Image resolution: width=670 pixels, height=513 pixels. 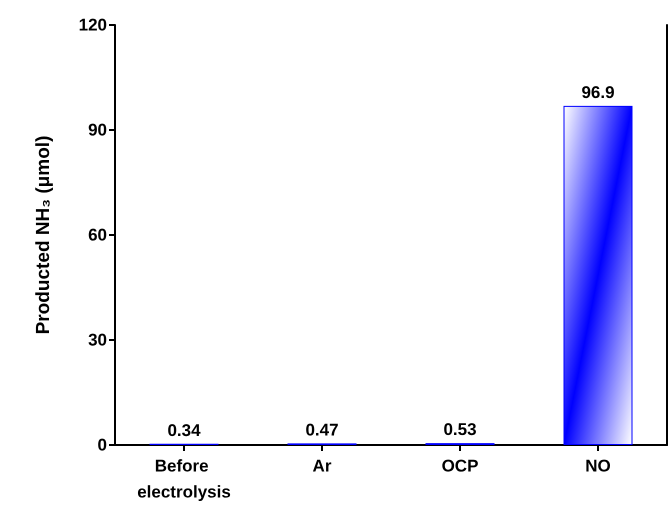 What do you see at coordinates (43, 235) in the screenshot?
I see `y-axis-title: Producted NH₃ (μmol)` at bounding box center [43, 235].